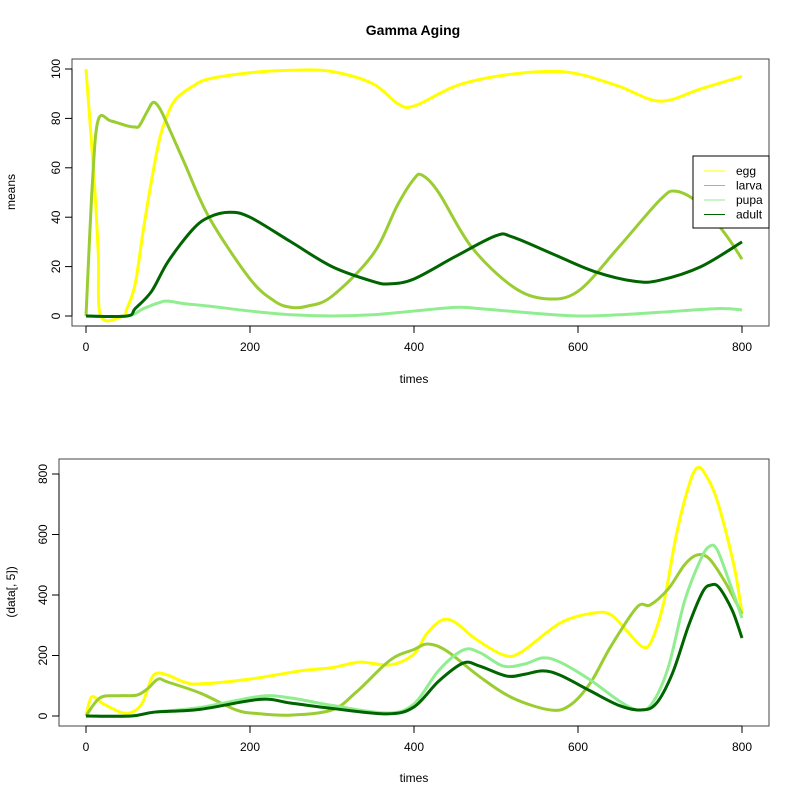 This screenshot has width=800, height=800. Describe the element at coordinates (414, 778) in the screenshot. I see `x-axis-label-bottom: times` at that location.